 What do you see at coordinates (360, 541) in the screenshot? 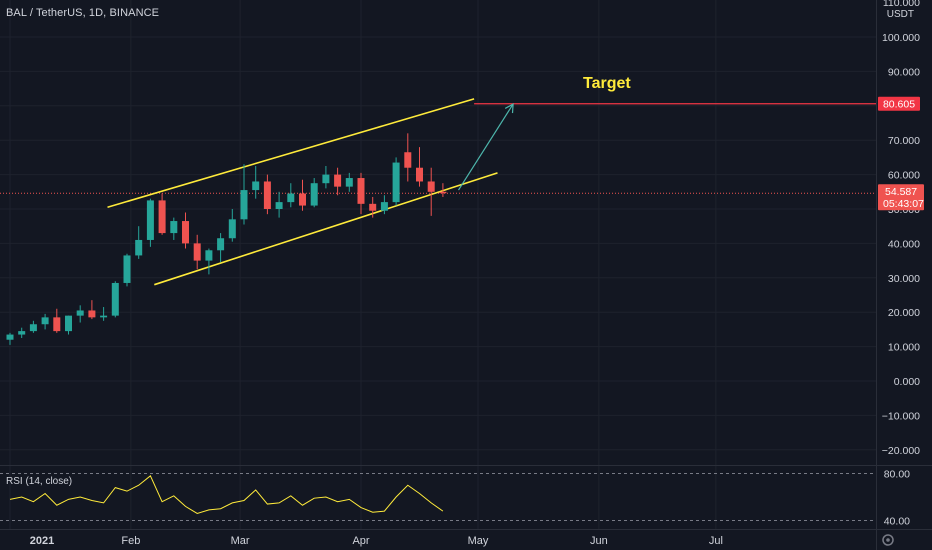
I see `time-tick-label: Apr` at bounding box center [360, 541].